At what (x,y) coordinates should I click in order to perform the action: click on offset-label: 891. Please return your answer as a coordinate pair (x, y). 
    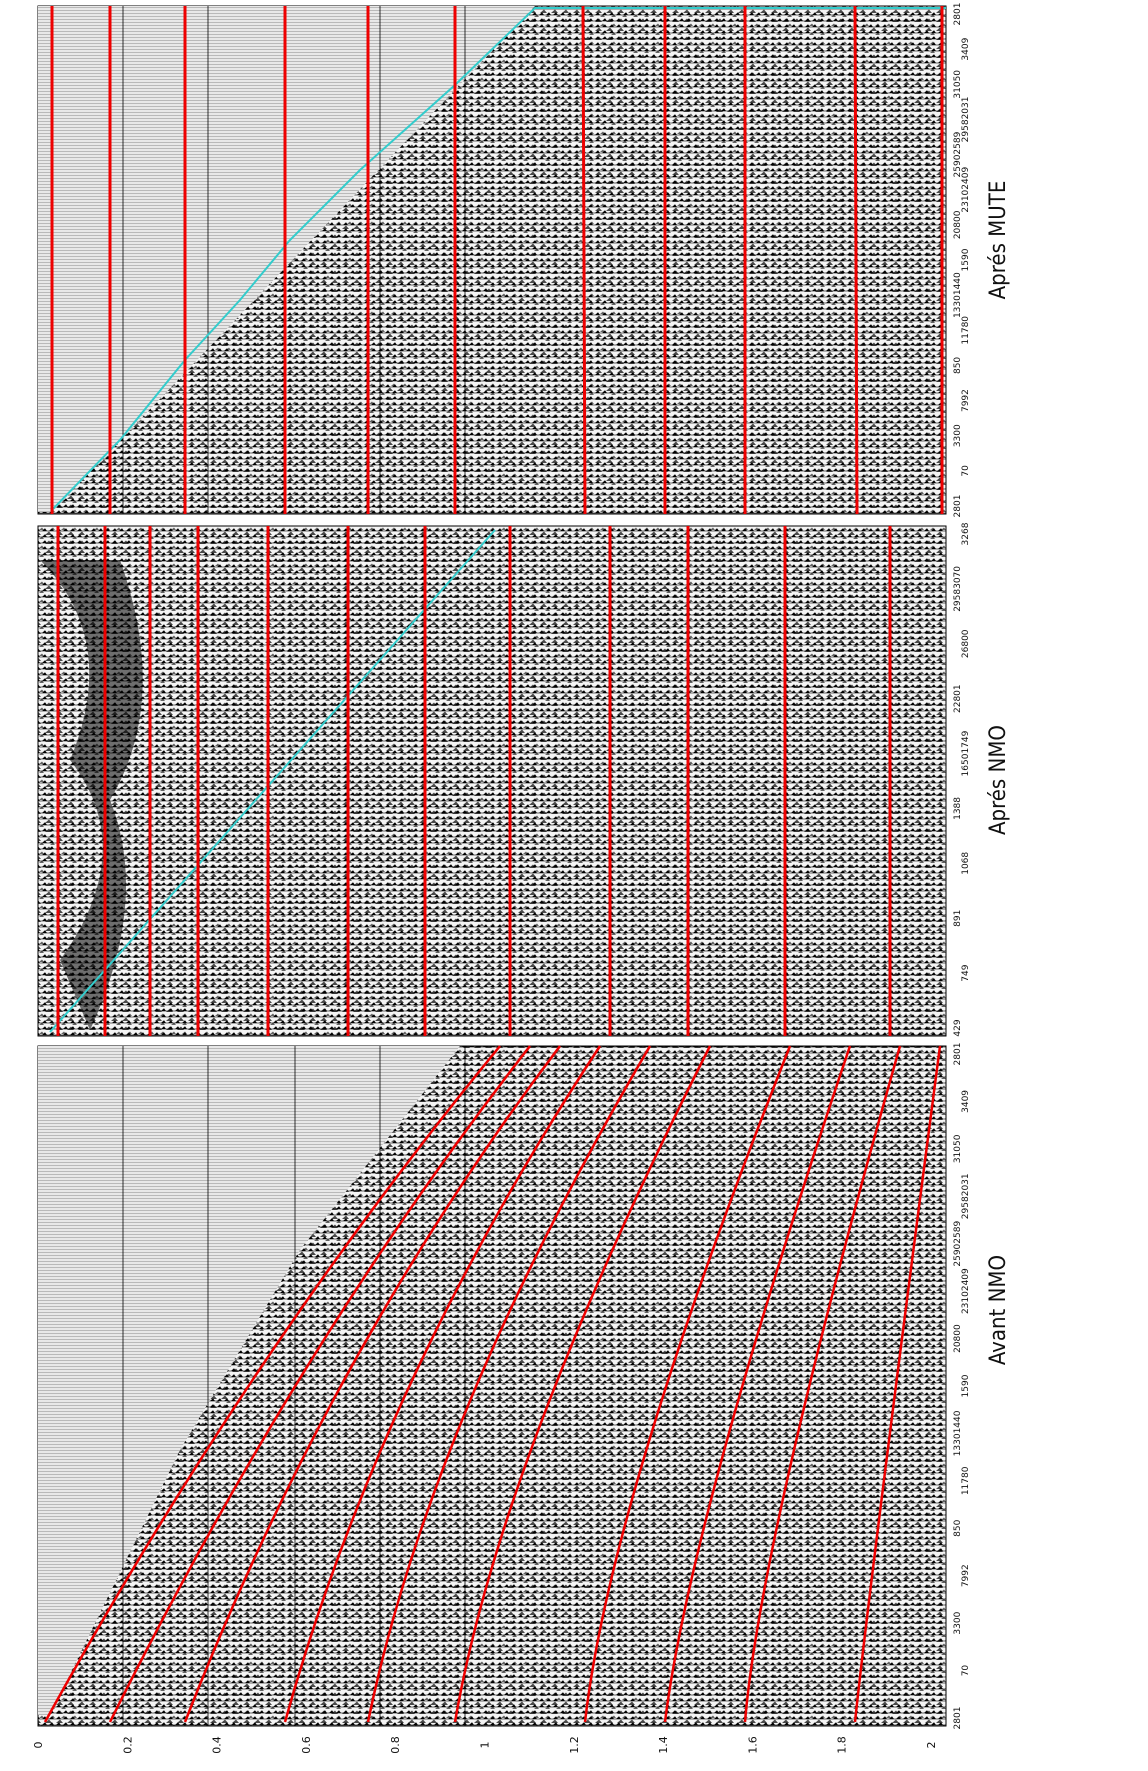
    Looking at the image, I should click on (958, 918).